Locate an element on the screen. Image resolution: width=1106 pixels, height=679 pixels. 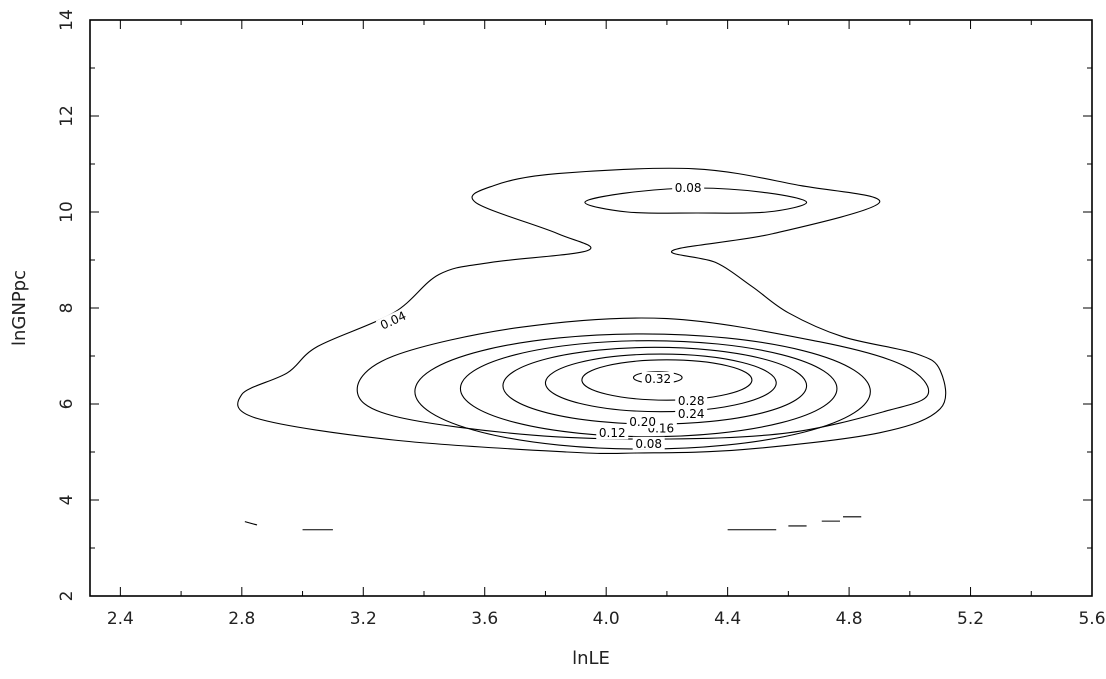
x-tick-label-1: 2.8 is located at coordinates (241, 619).